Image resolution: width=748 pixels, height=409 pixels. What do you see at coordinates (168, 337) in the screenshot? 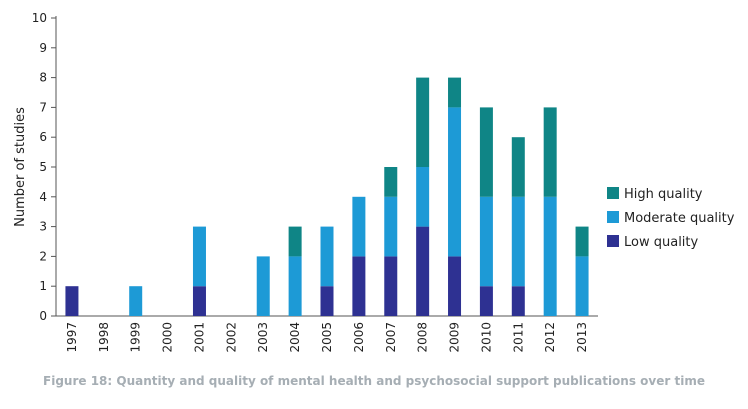
I see `x-tick-label: 2000` at bounding box center [168, 337].